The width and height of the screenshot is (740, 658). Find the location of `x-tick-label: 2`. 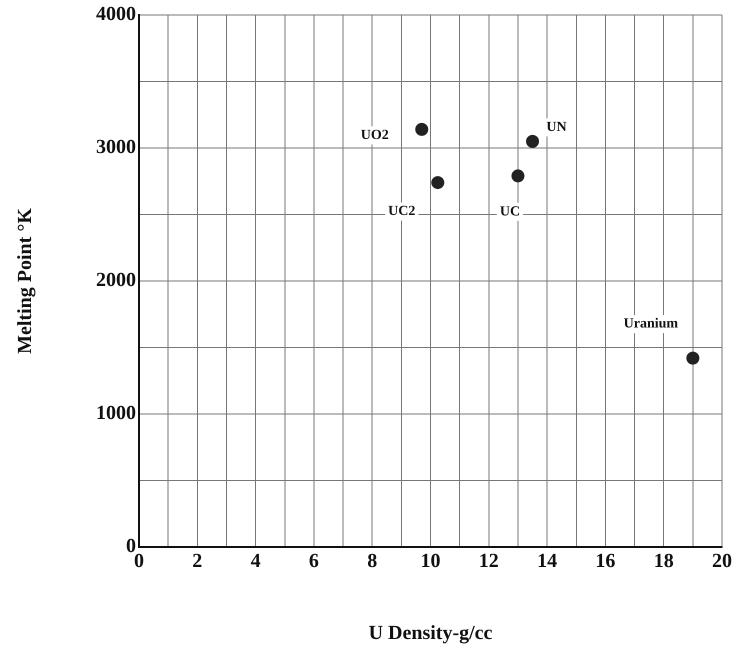

x-tick-label: 2 is located at coordinates (197, 561).